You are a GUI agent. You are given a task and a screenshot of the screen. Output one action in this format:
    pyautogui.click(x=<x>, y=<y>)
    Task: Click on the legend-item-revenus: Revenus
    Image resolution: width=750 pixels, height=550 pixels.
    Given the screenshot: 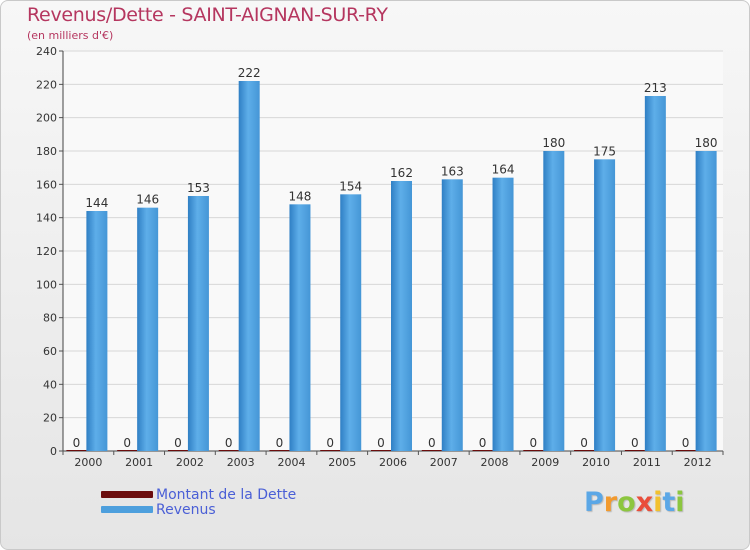 What is the action you would take?
    pyautogui.click(x=198, y=509)
    